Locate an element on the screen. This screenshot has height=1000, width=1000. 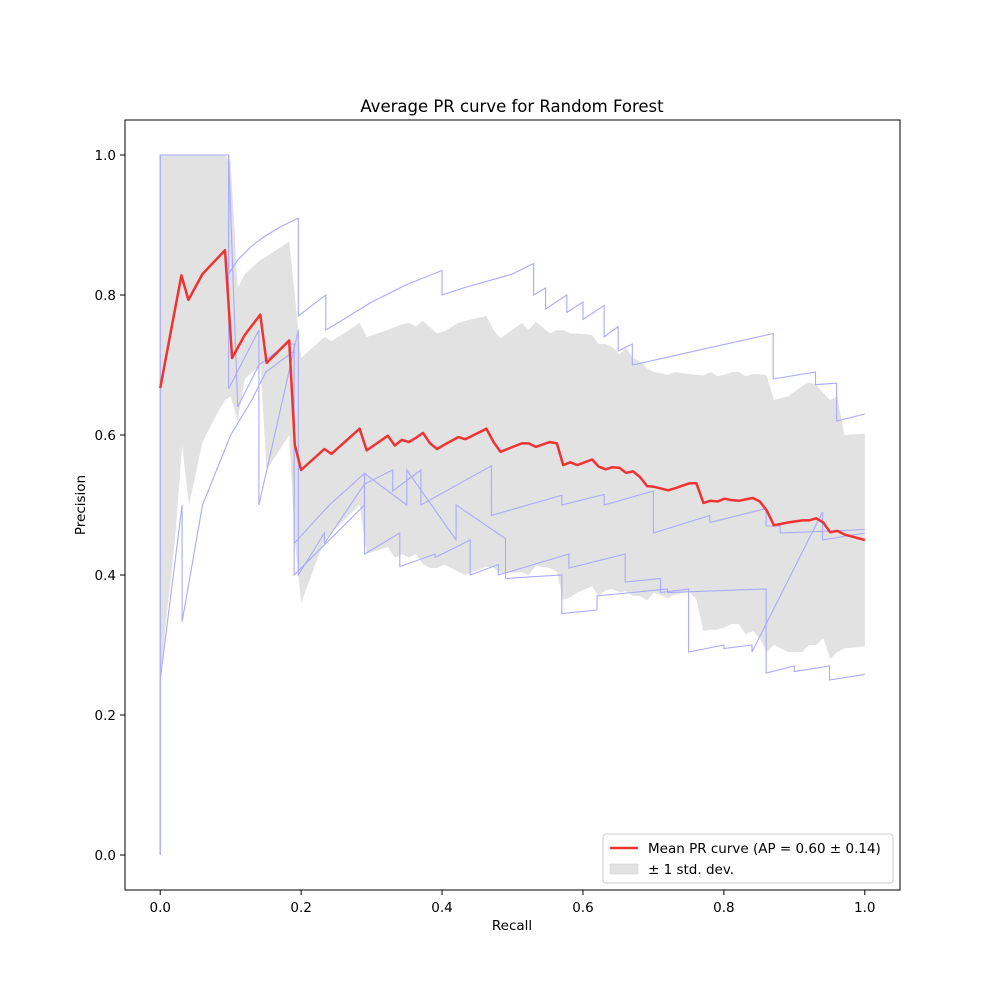
legend-box is located at coordinates (748, 858).